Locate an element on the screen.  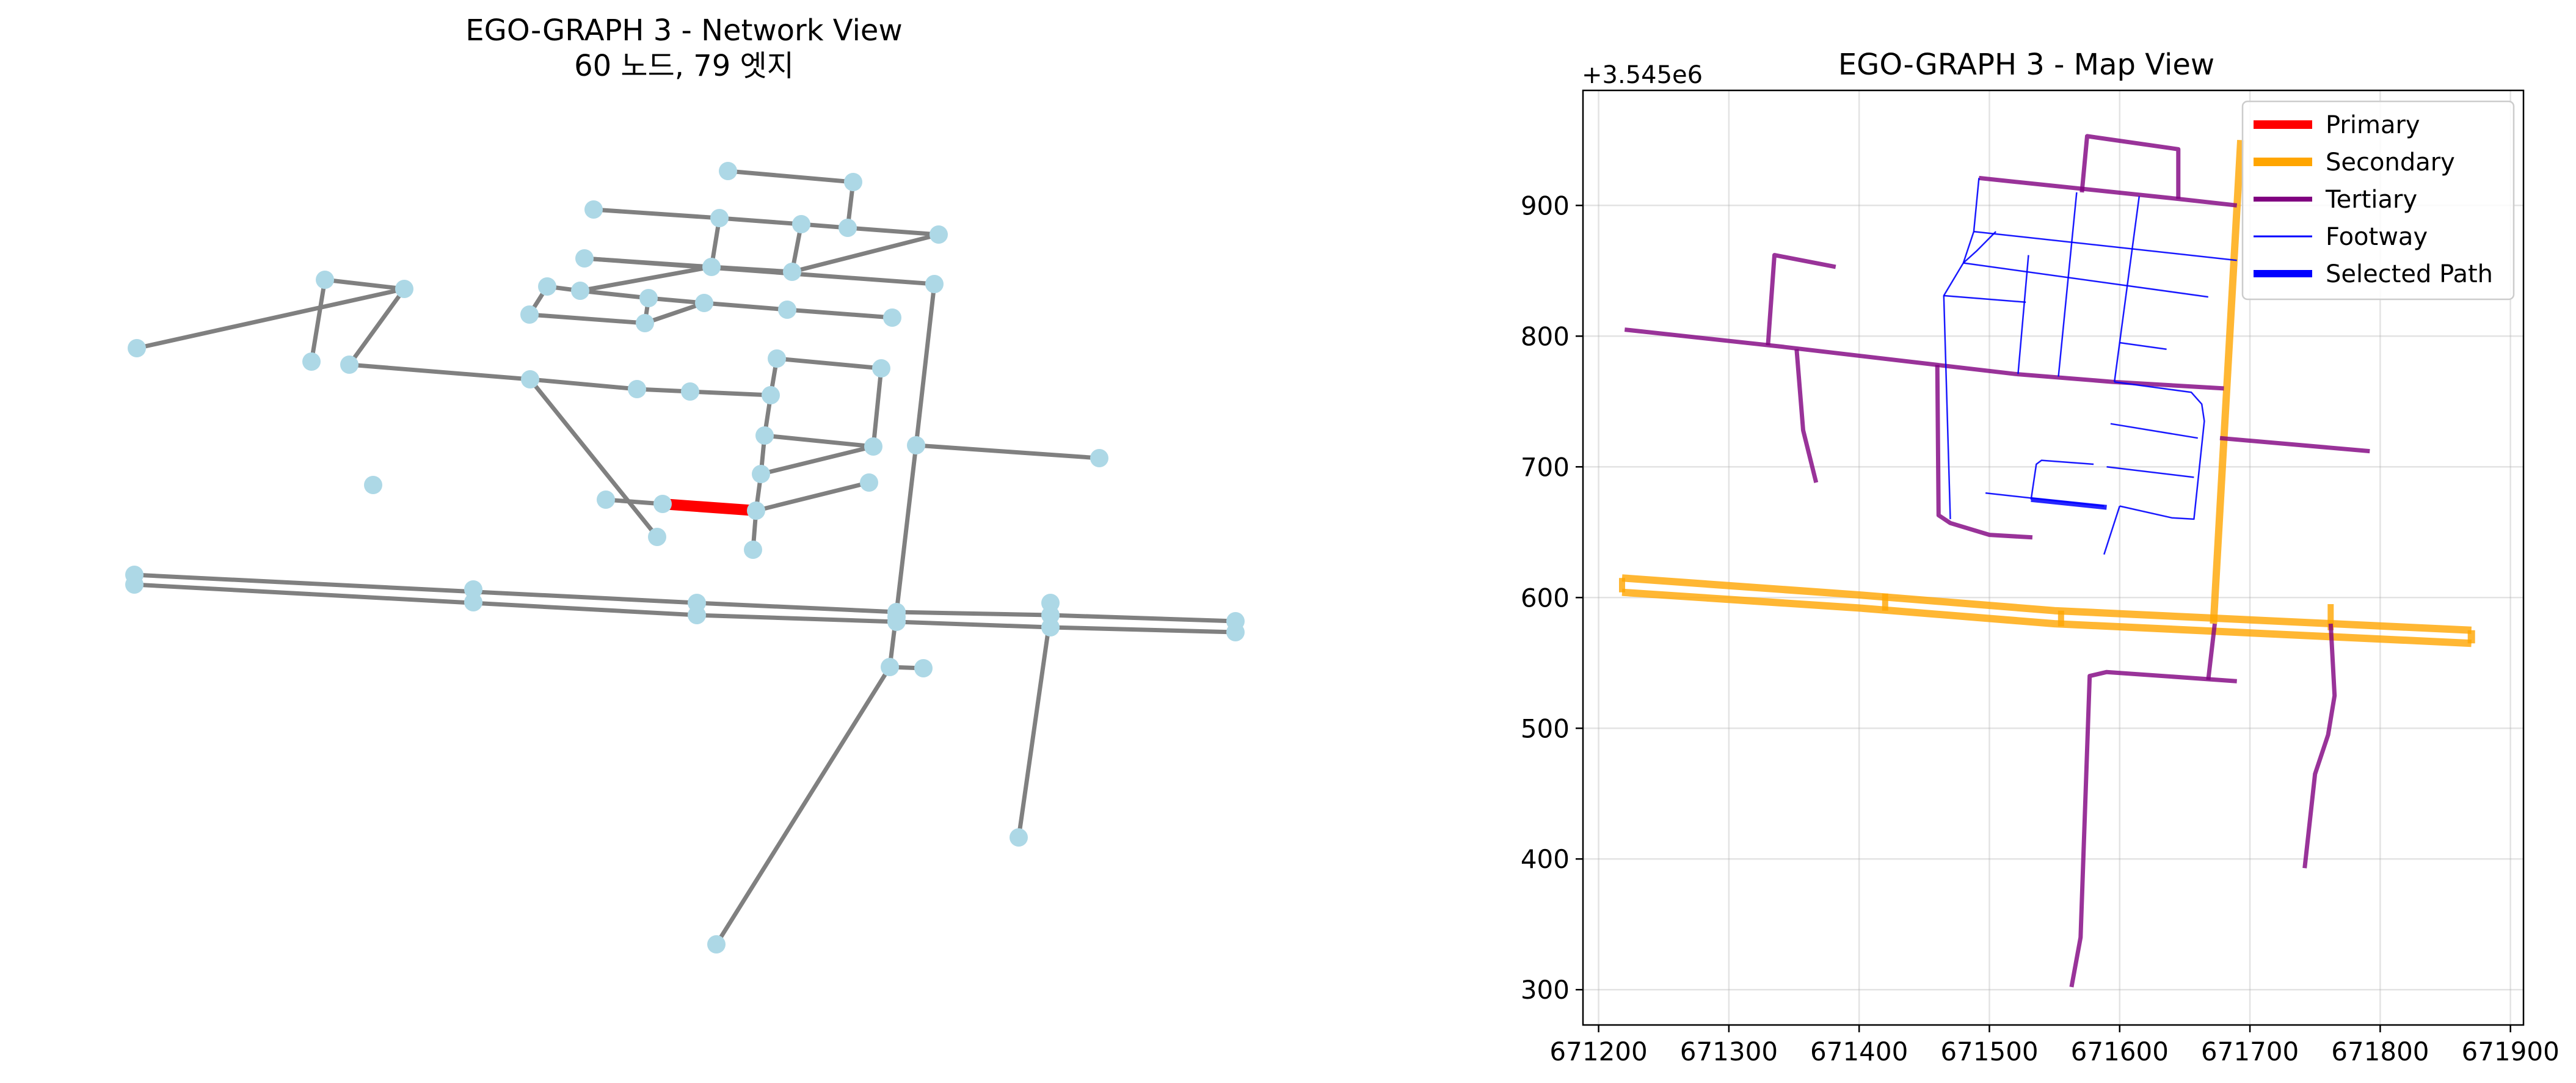
y-offset-label: +3.545e6 is located at coordinates (1642, 75).